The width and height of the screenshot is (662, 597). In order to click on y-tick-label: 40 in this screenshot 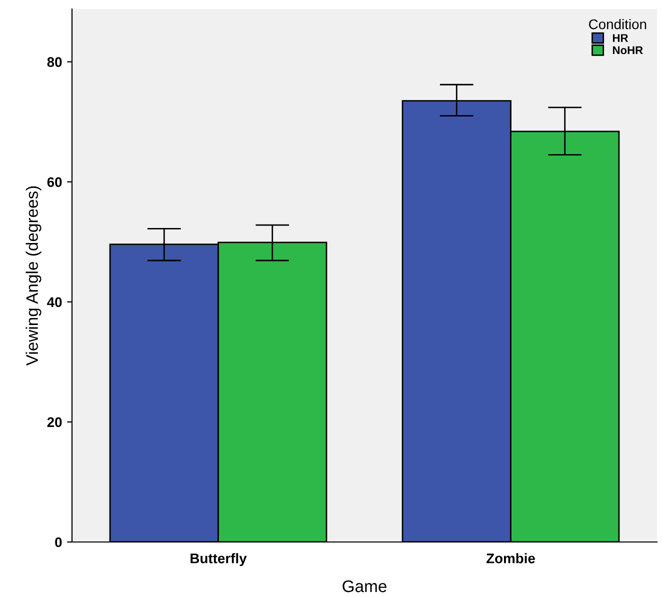, I will do `click(54, 302)`.